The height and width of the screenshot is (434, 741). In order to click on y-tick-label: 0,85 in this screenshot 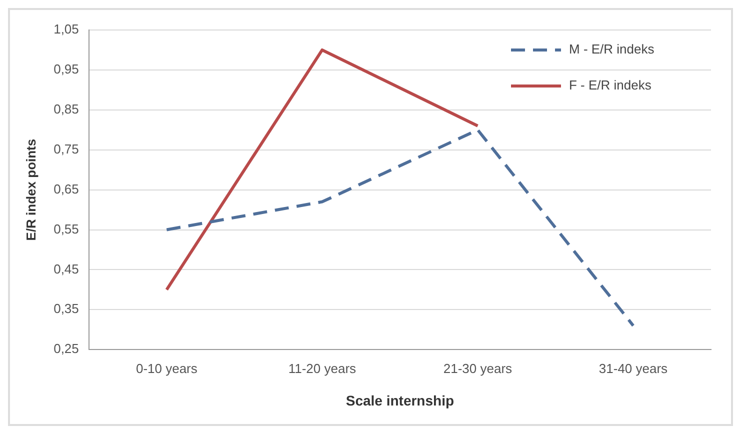, I will do `click(66, 108)`.